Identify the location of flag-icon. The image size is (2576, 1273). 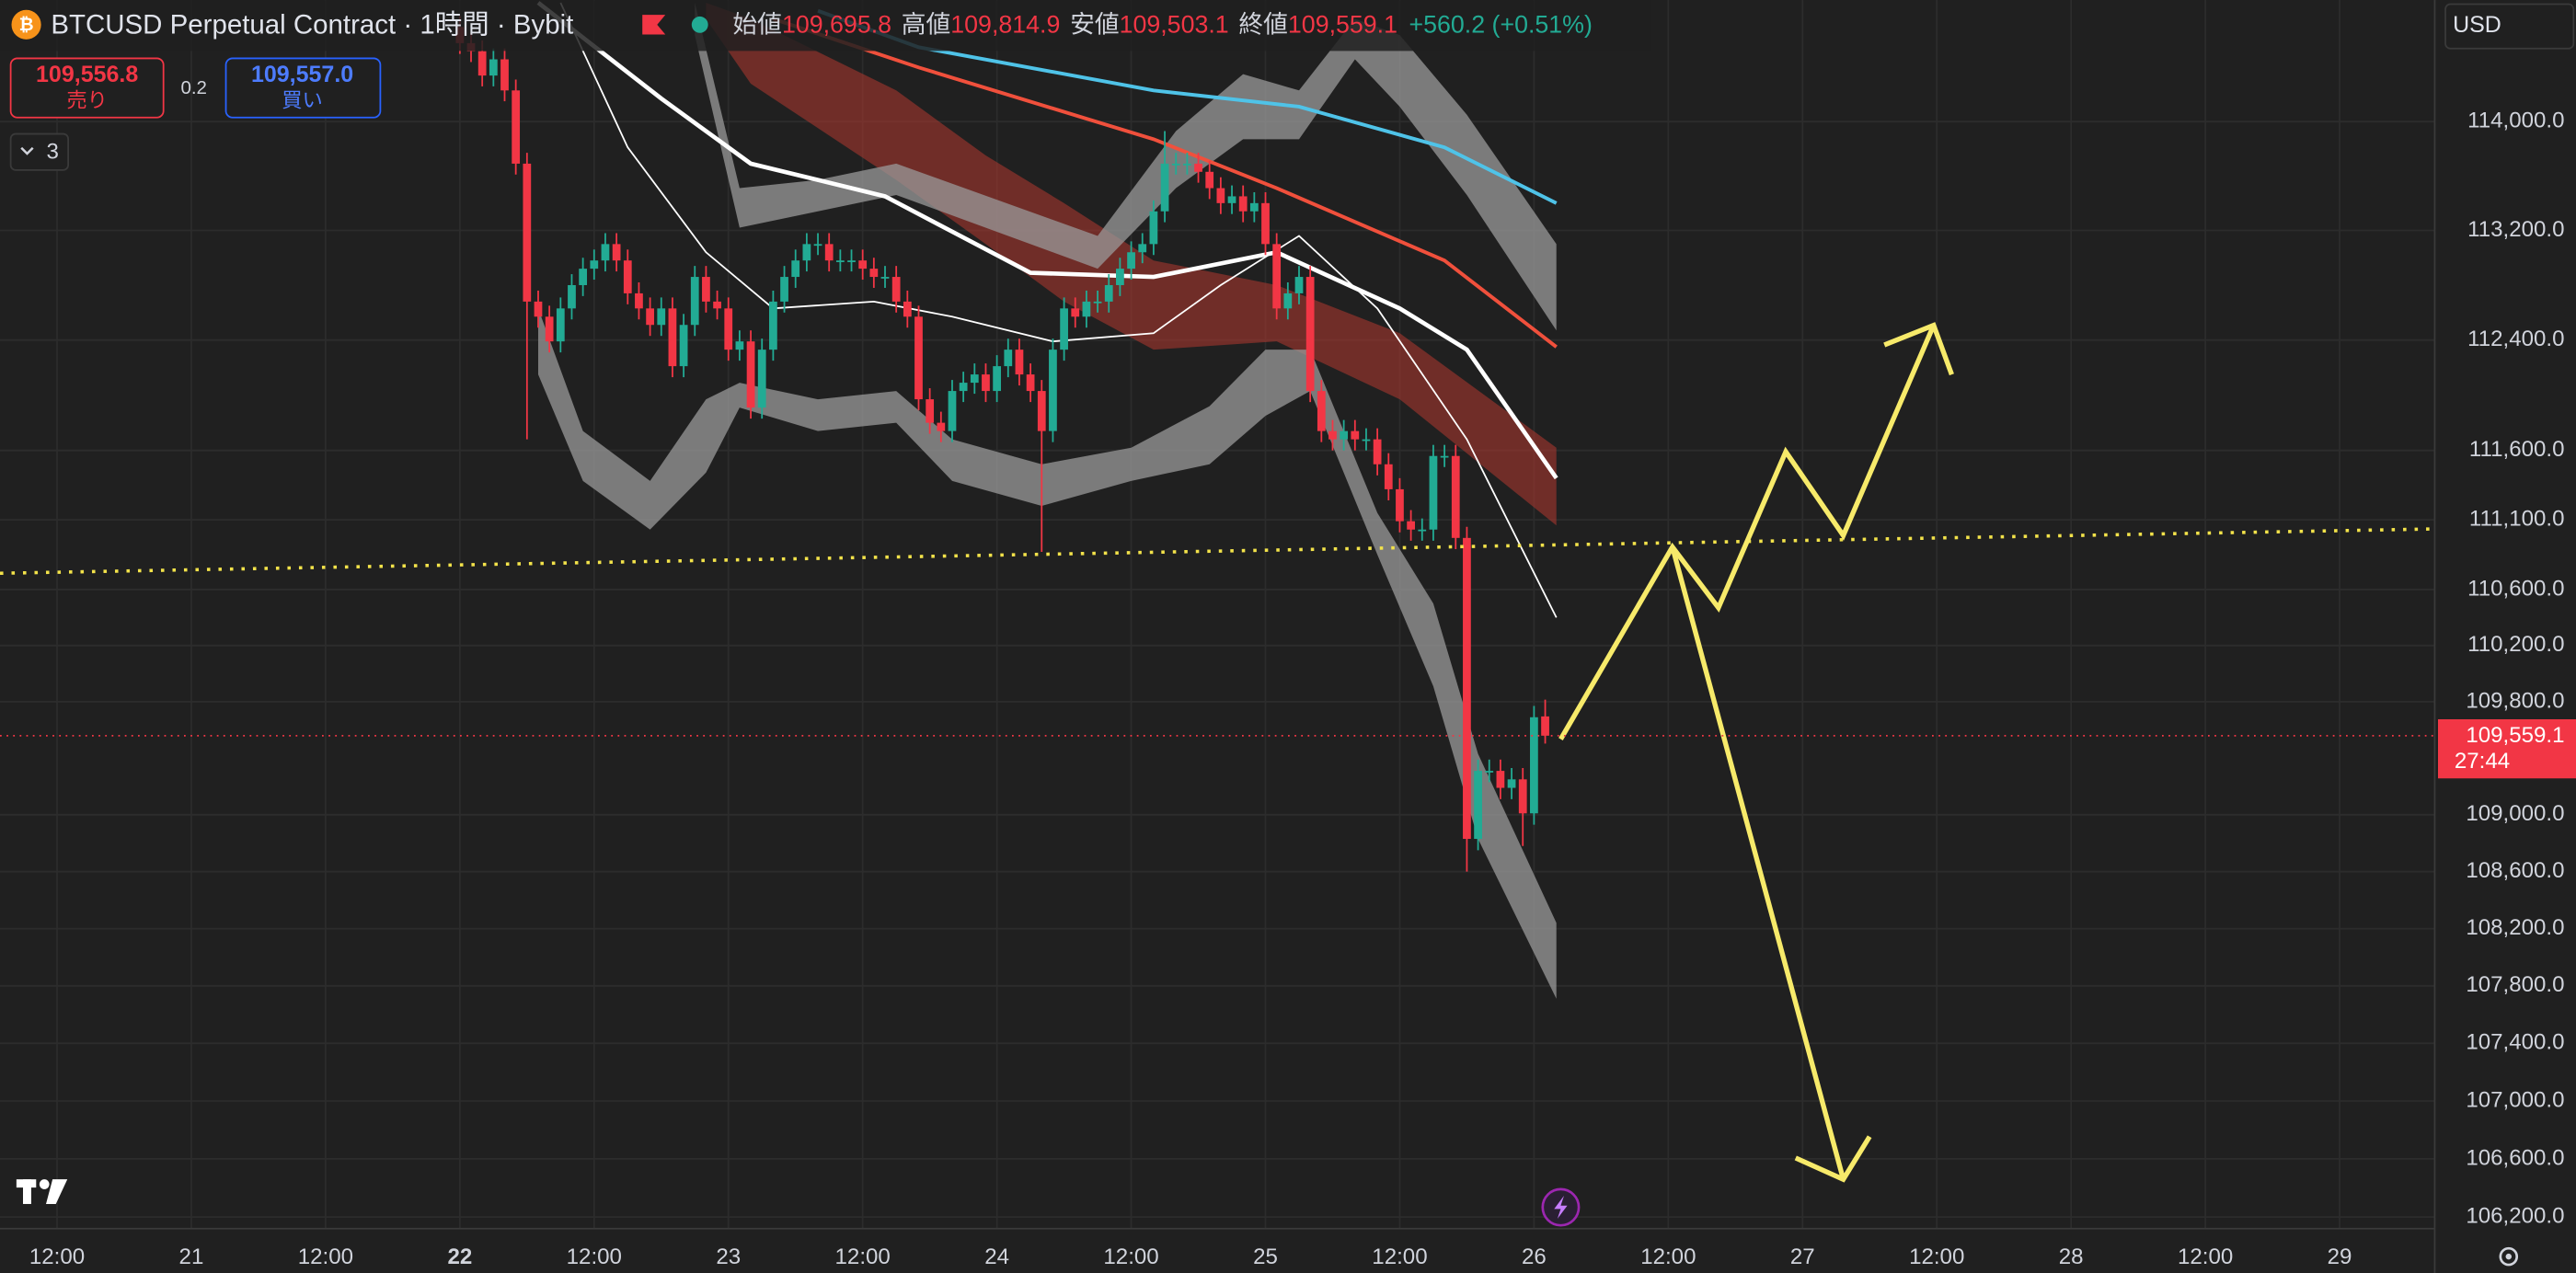
(654, 25).